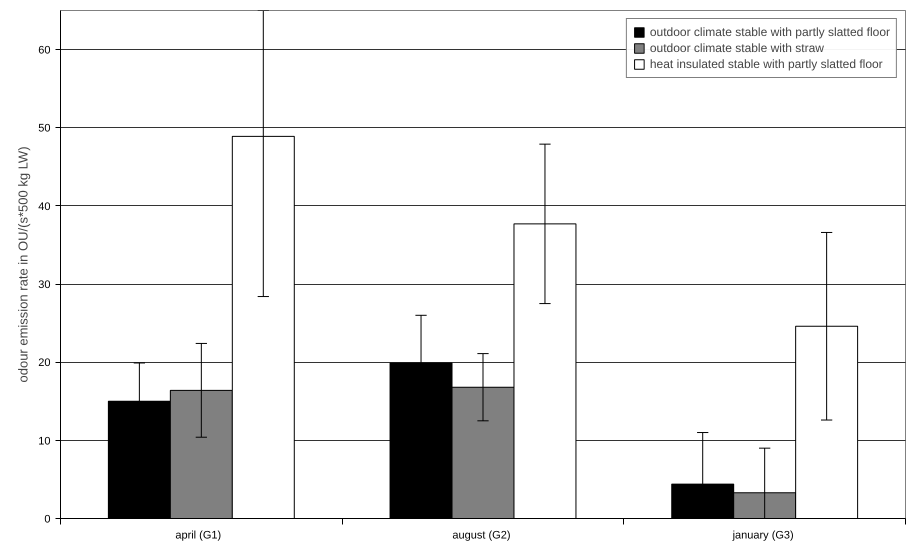 The width and height of the screenshot is (915, 544). I want to click on y-axis-title: odour emission rate in OU/(s*500 kg LW), so click(22, 264).